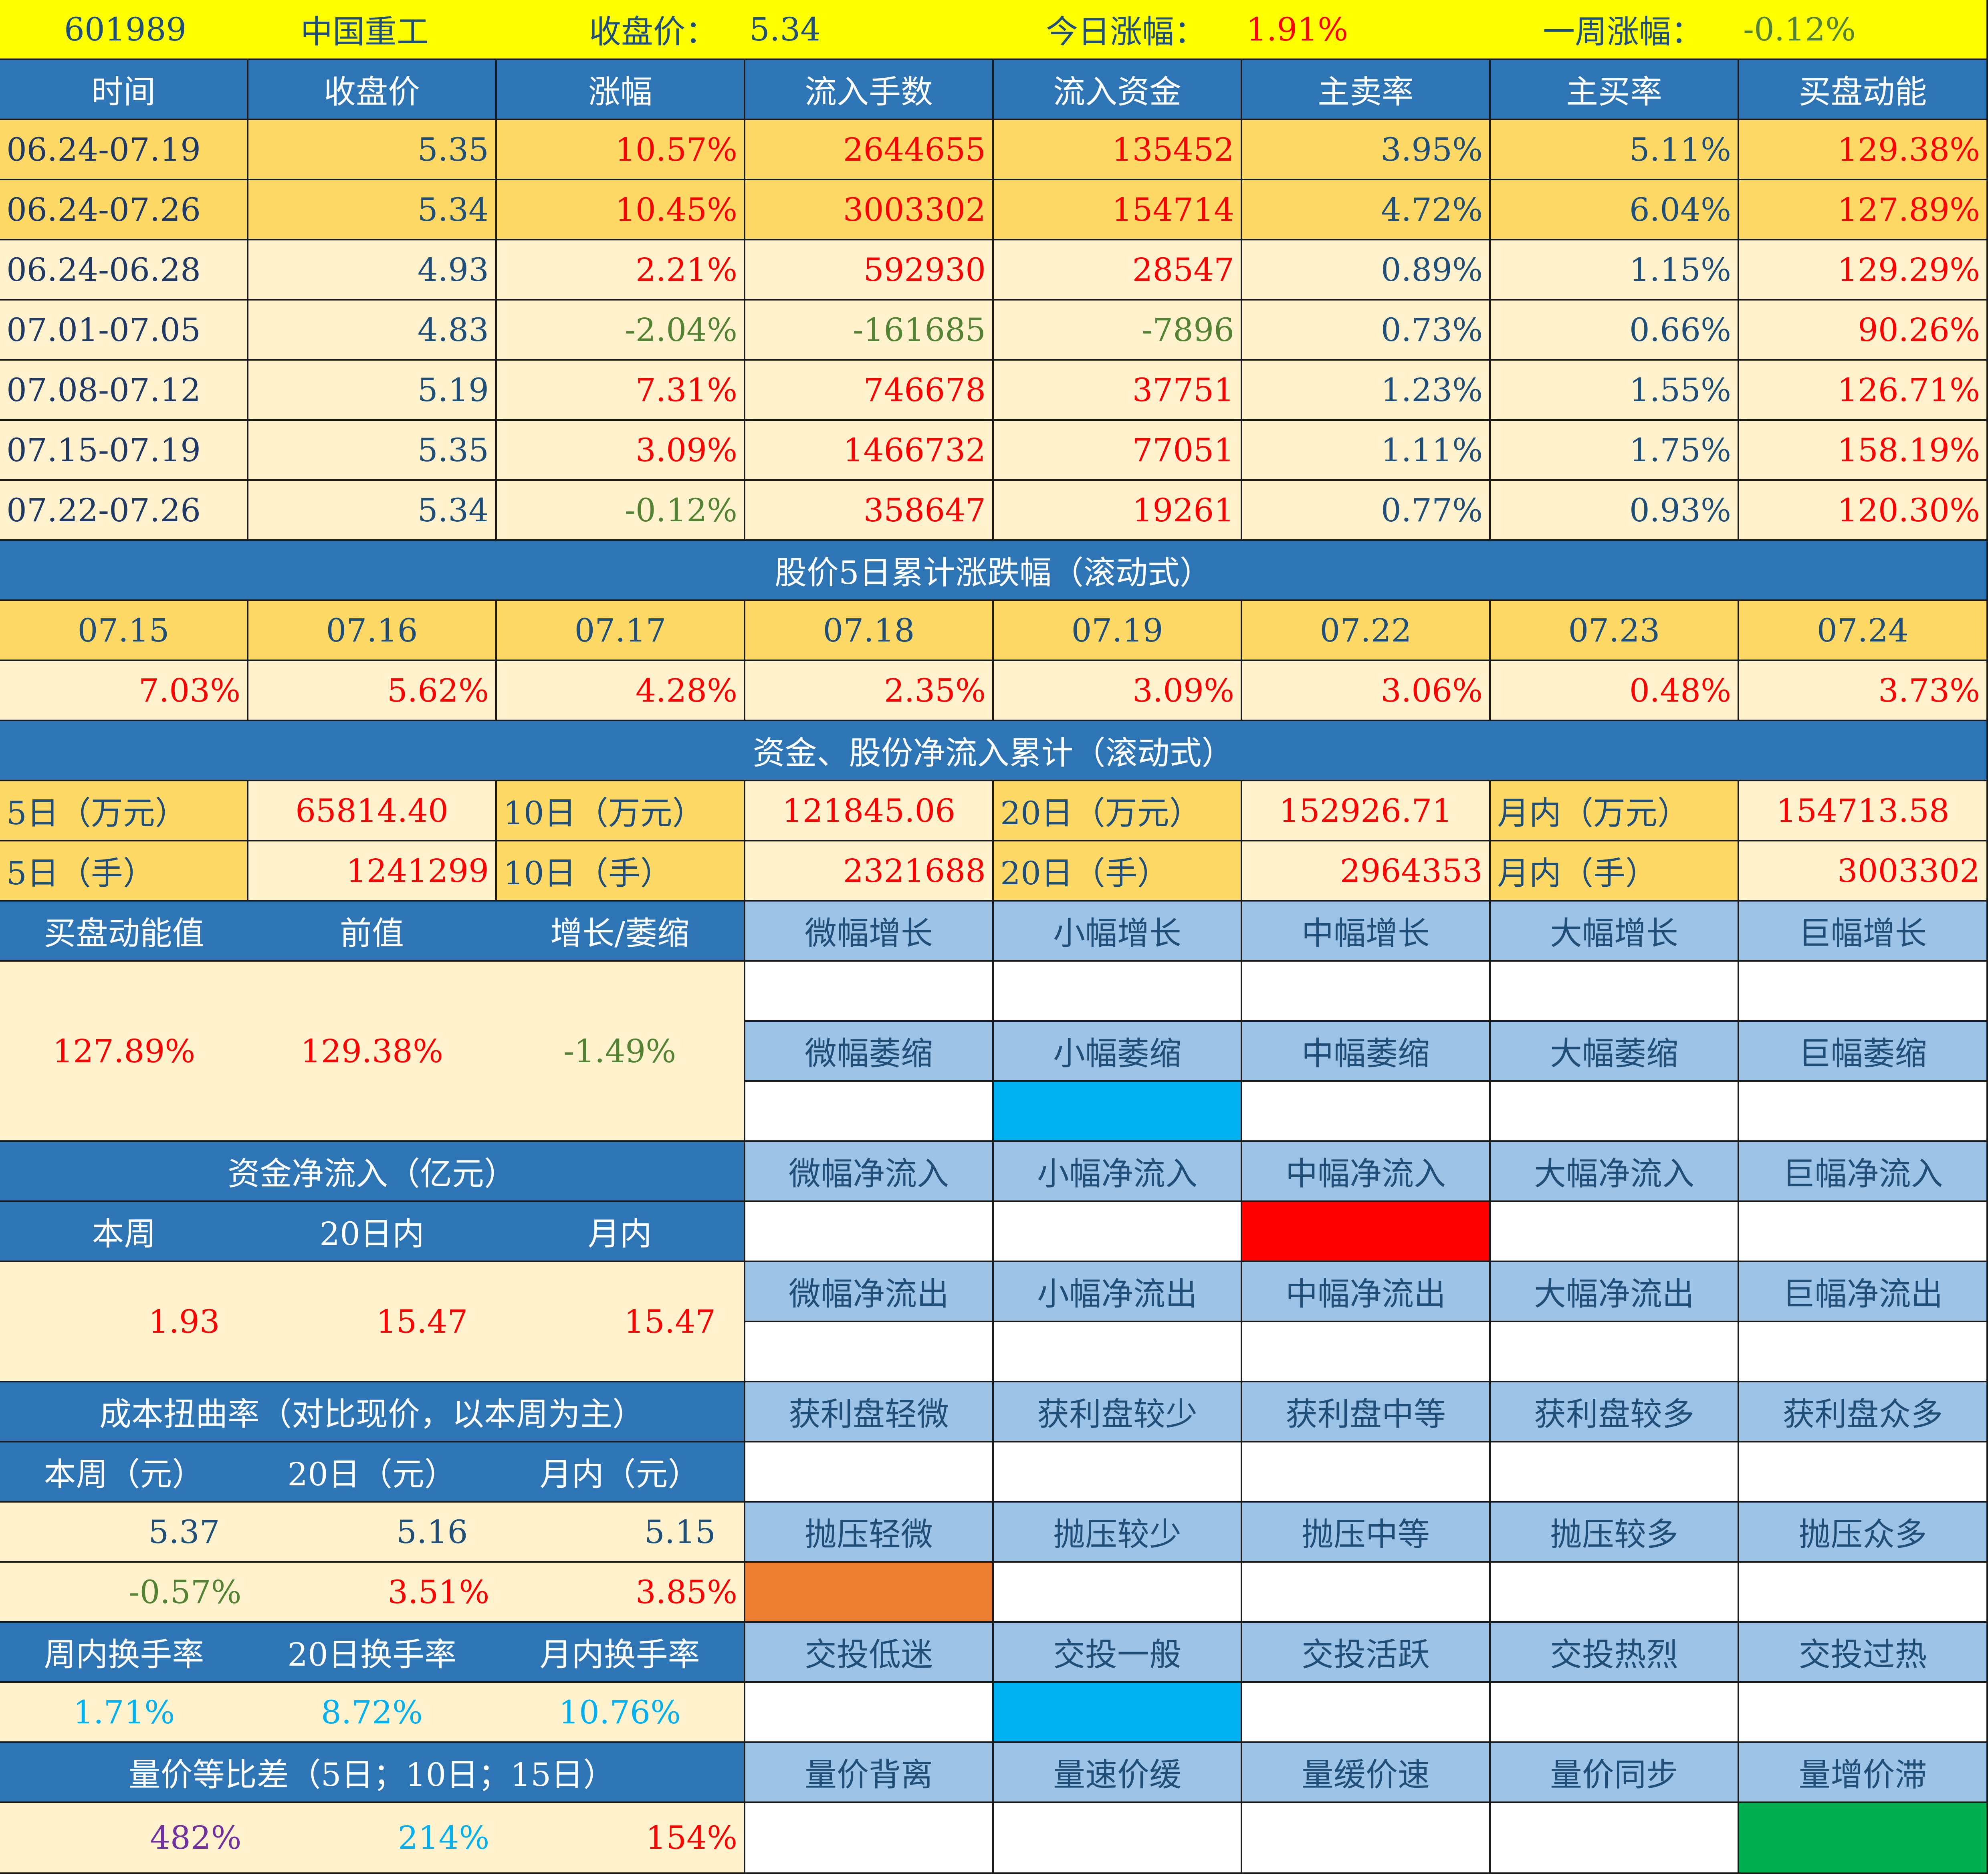 The width and height of the screenshot is (1988, 1874). I want to click on table-cell: 4.93, so click(372, 270).